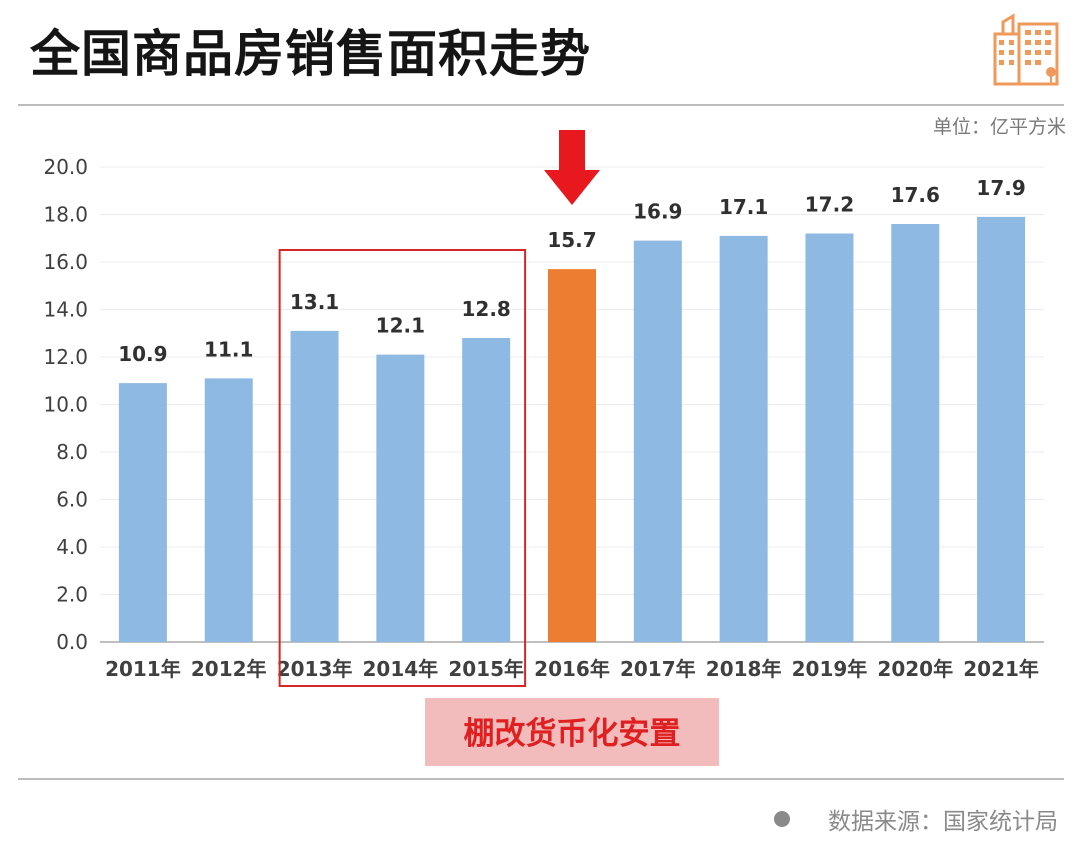 This screenshot has height=860, width=1080. I want to click on unit-label: 单位：亿平方米, so click(999, 127).